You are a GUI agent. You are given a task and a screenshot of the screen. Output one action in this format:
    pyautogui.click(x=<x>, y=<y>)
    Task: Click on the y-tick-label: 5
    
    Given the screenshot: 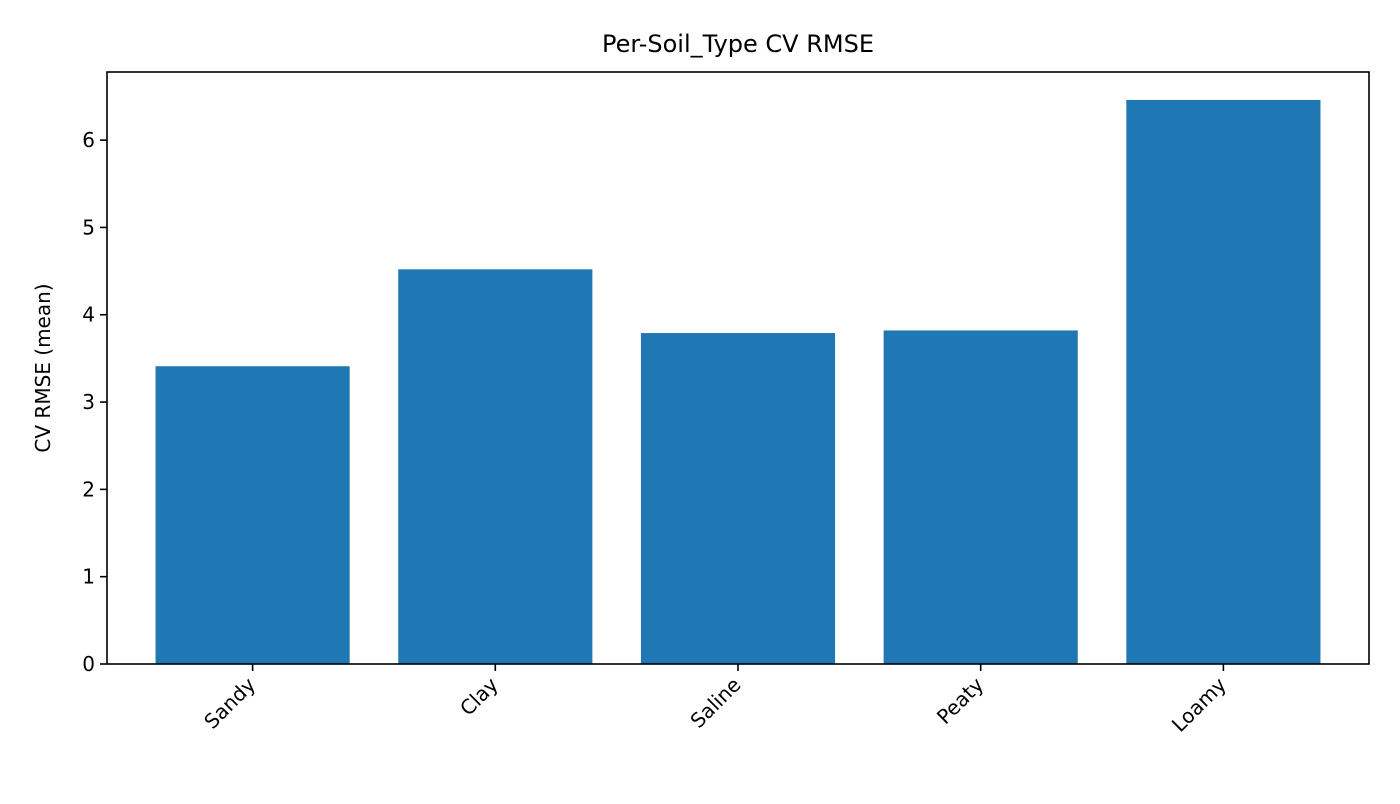 What is the action you would take?
    pyautogui.click(x=88, y=227)
    